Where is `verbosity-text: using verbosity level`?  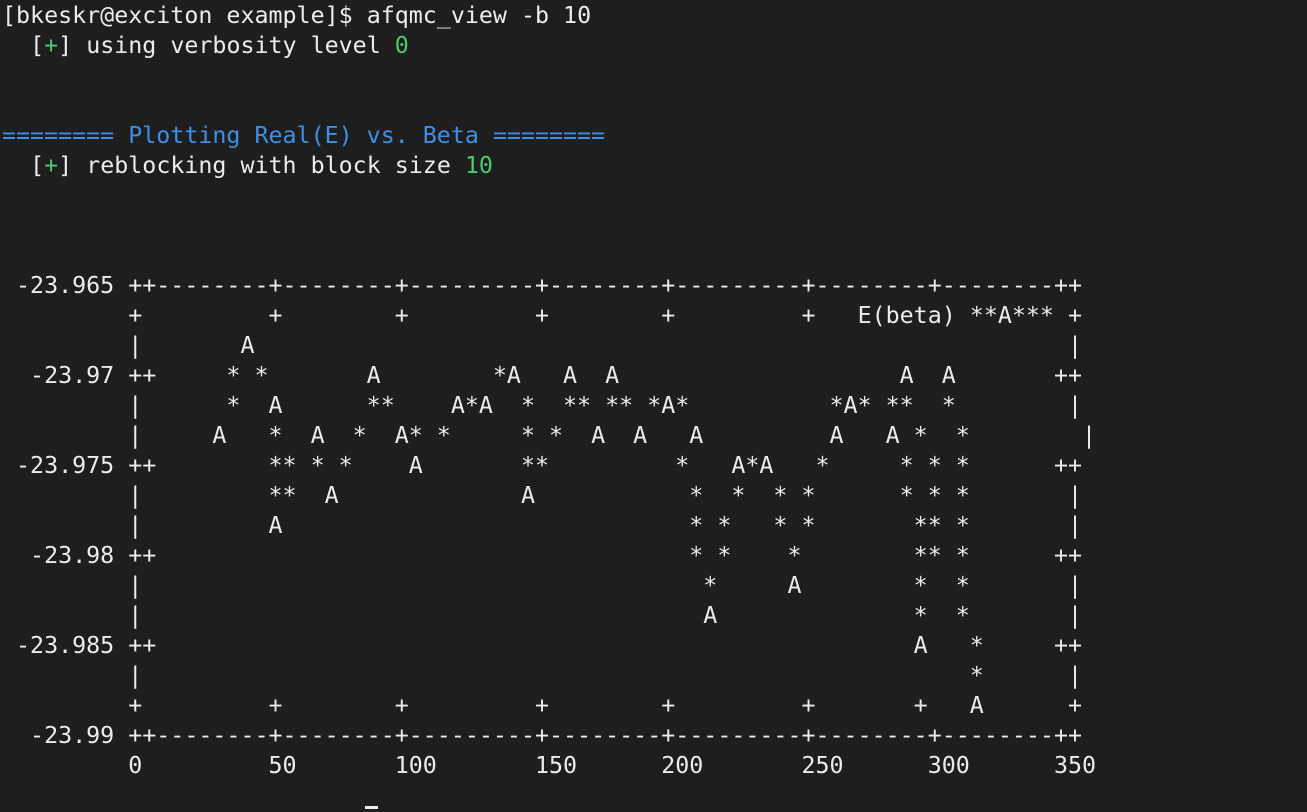 verbosity-text: using verbosity level is located at coordinates (240, 45).